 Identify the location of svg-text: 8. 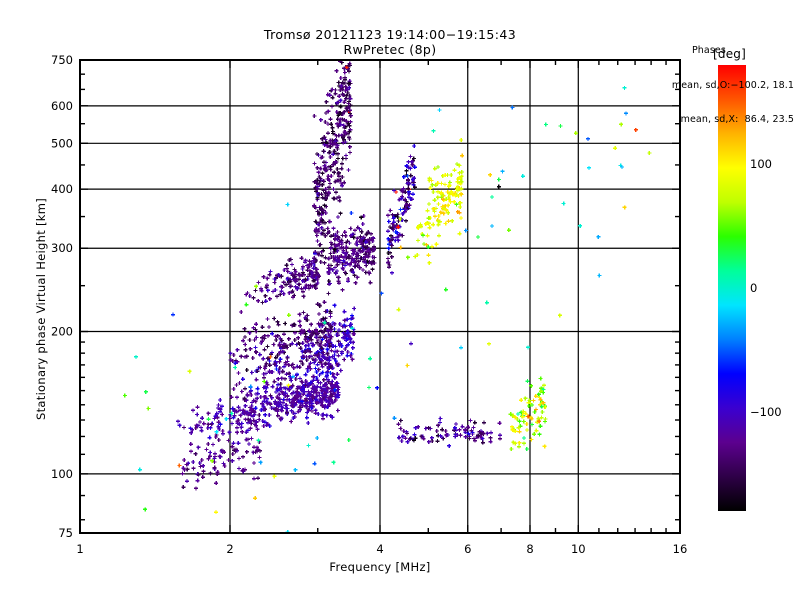
(529, 549).